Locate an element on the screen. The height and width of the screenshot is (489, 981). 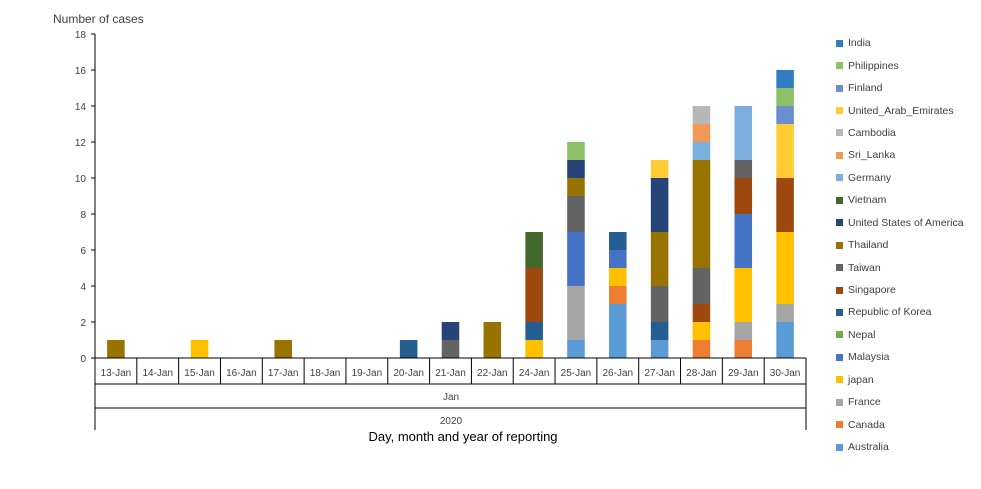
x-tick-label: 19-Jan is located at coordinates (367, 373).